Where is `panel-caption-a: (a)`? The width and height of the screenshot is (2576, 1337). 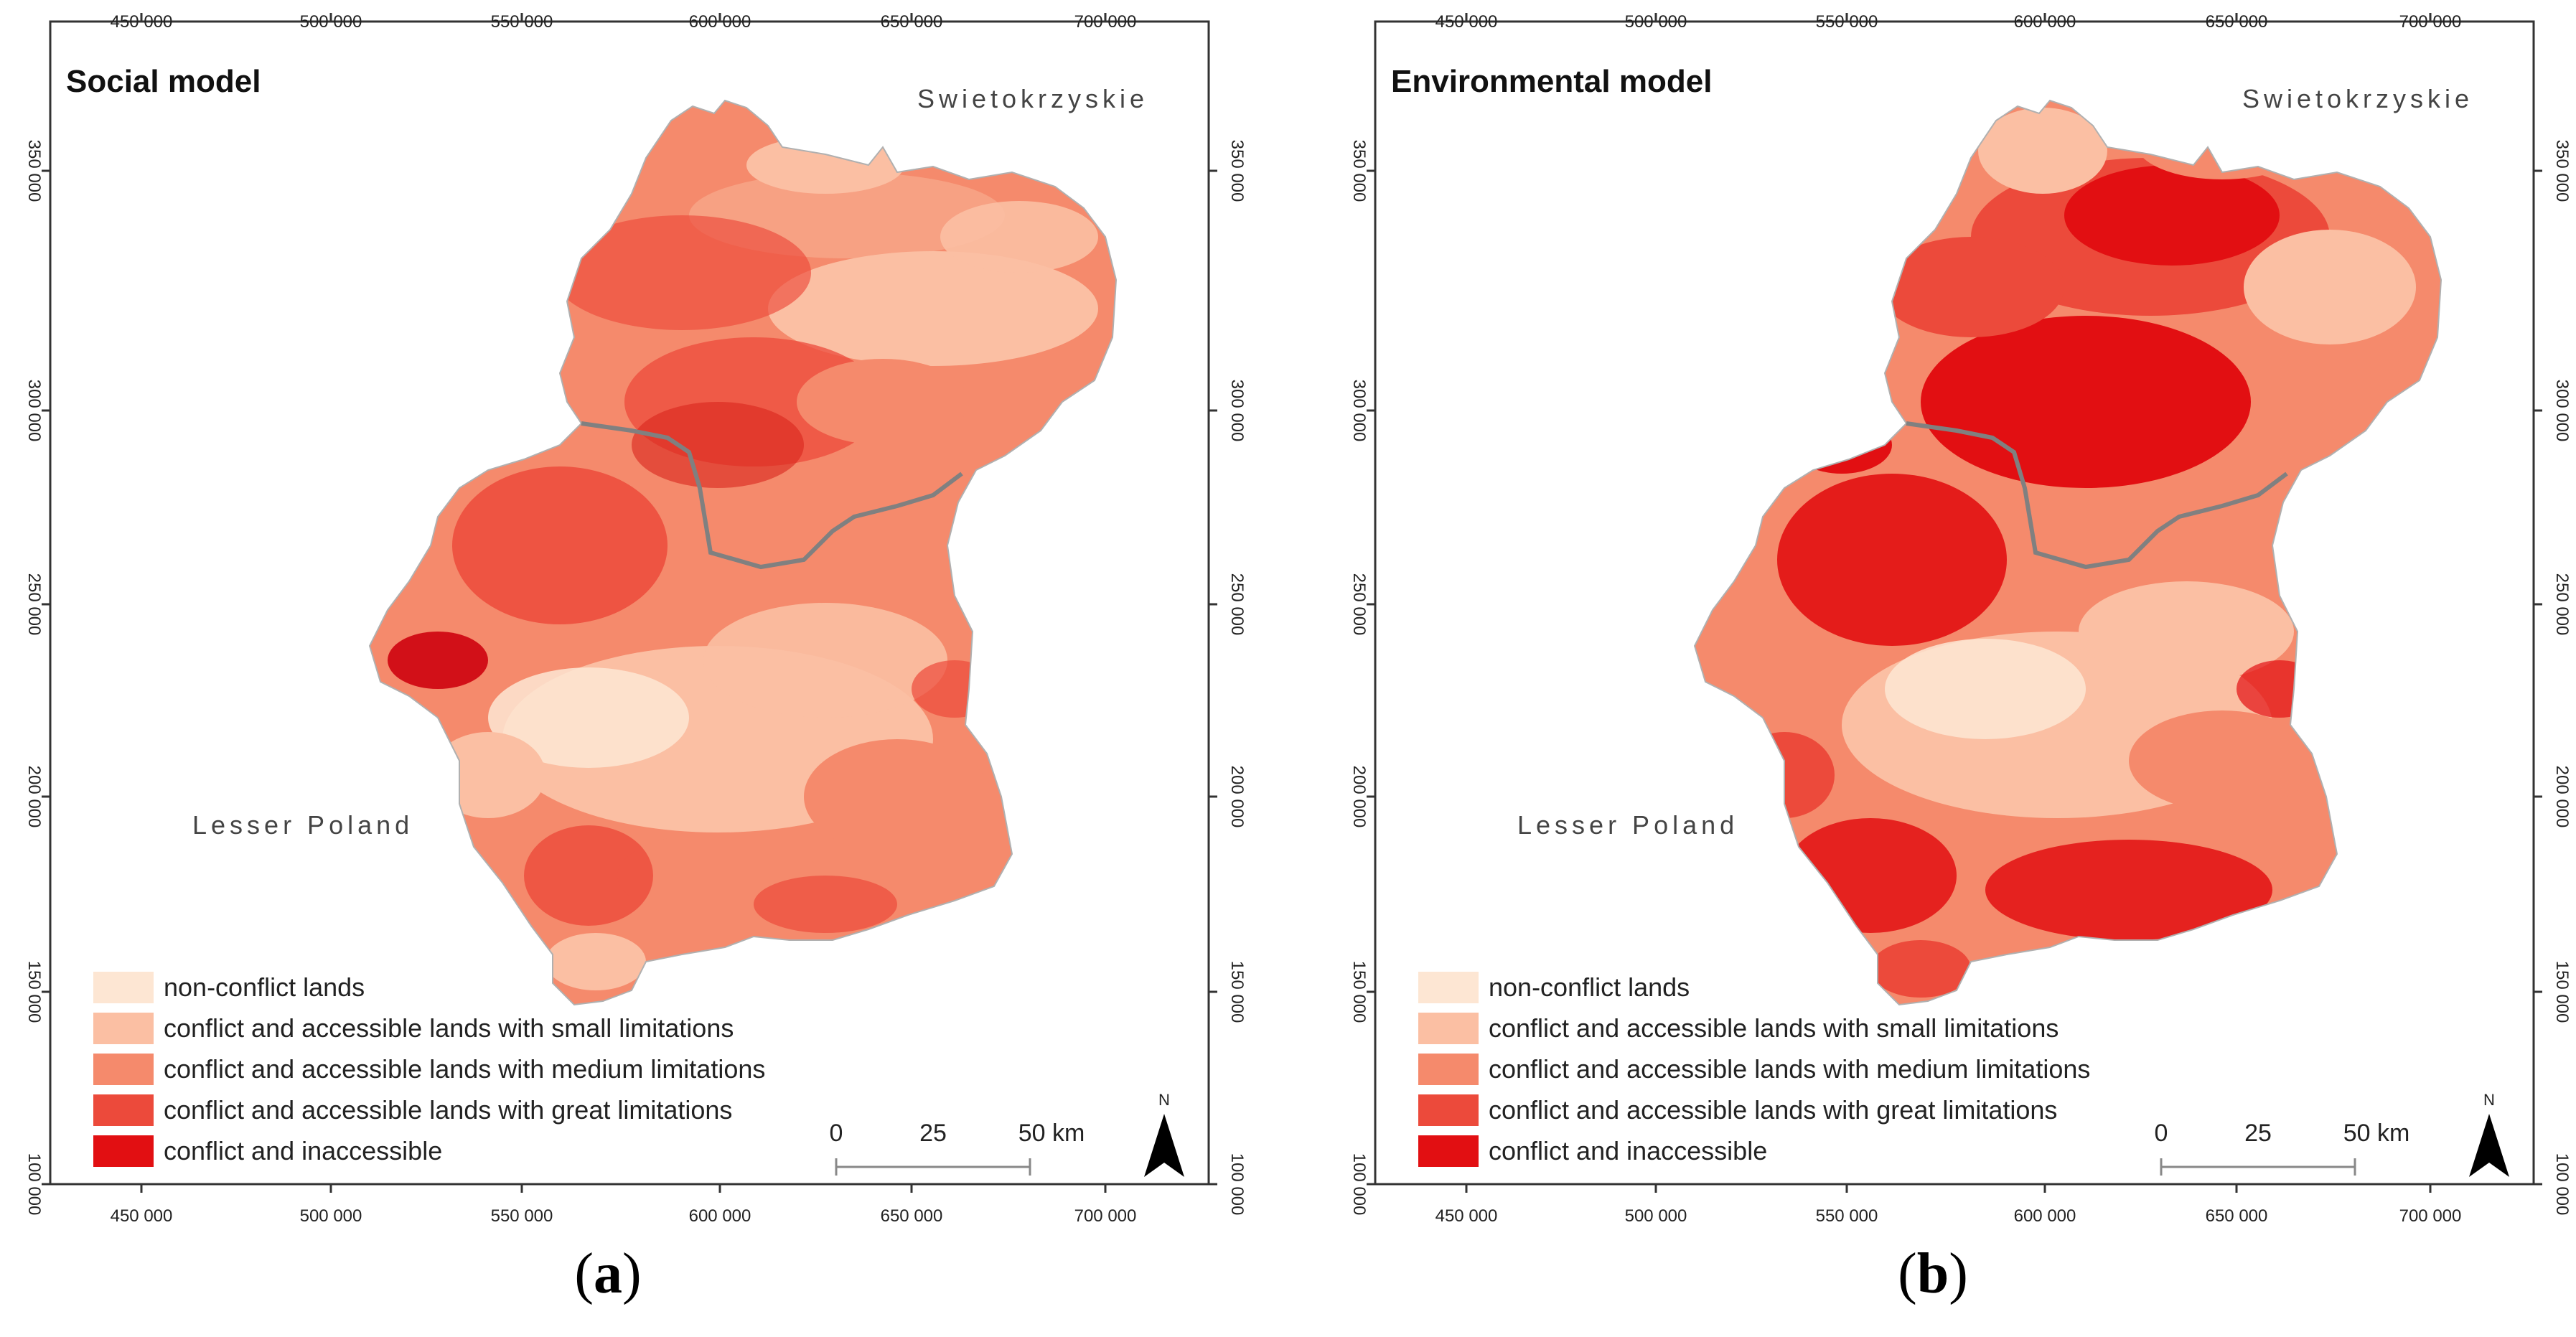 panel-caption-a: (a) is located at coordinates (608, 1273).